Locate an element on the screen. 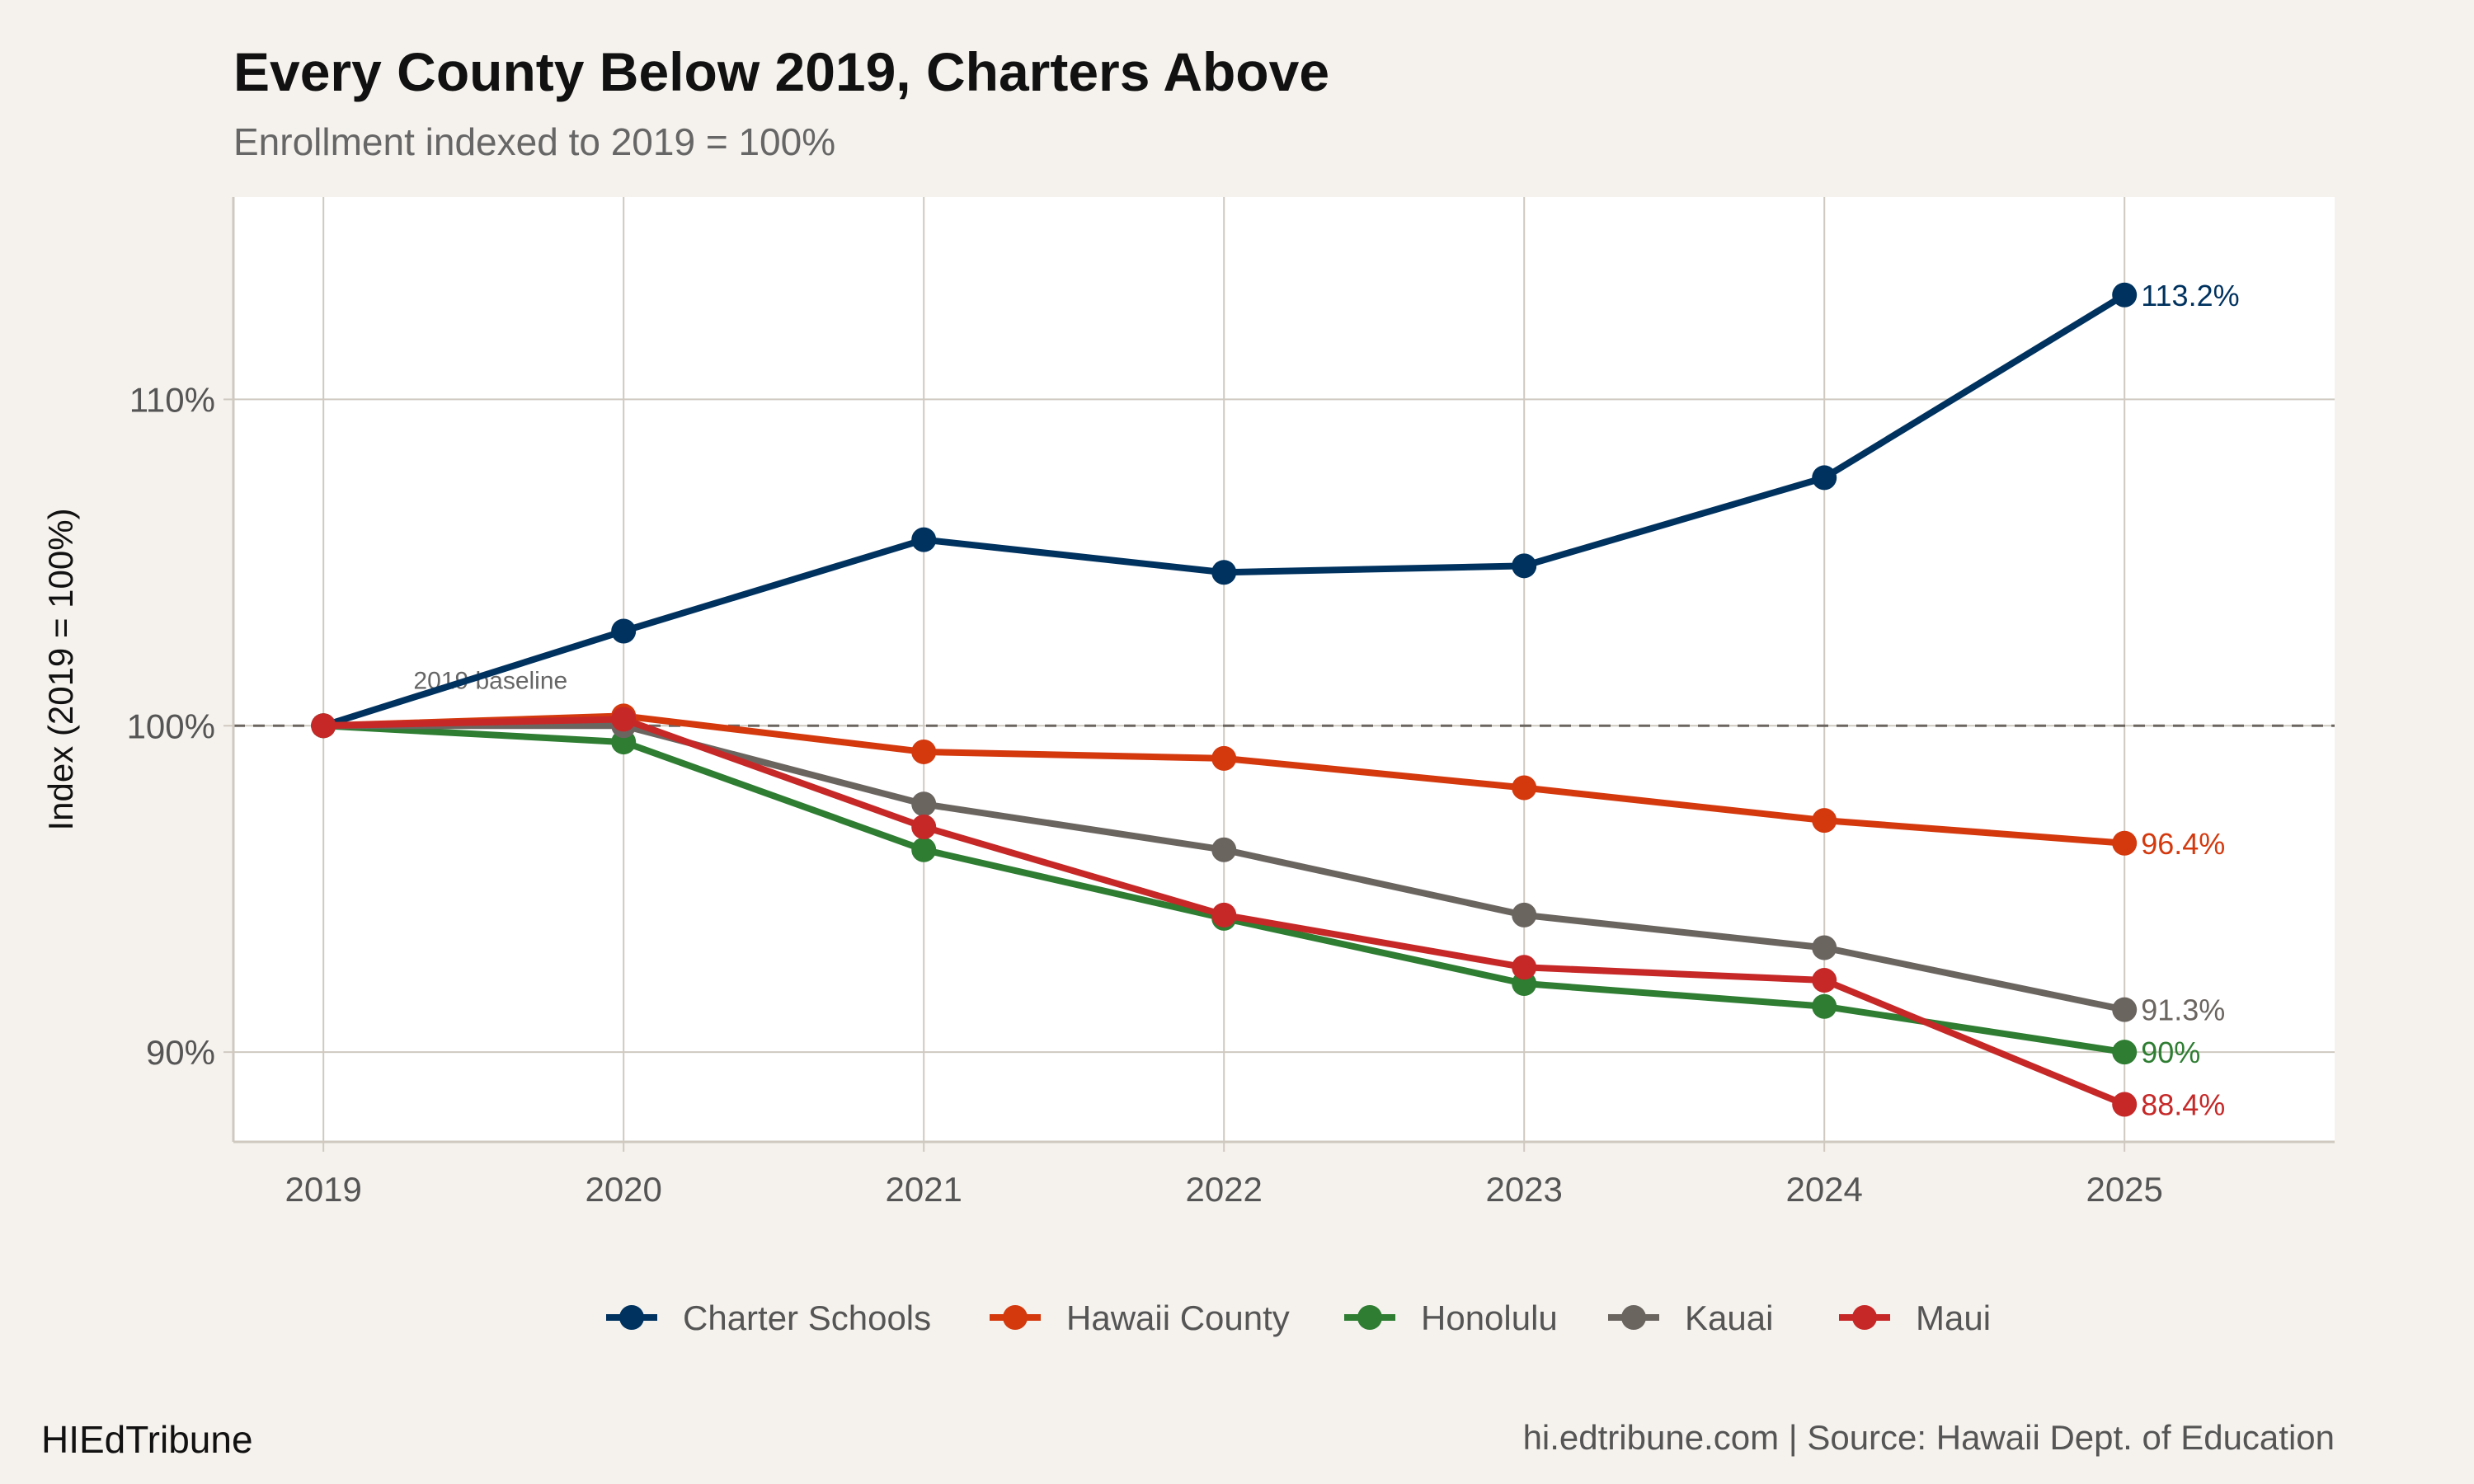 This screenshot has height=1484, width=2474. chart-title: Every County Below 2019, Charters Above is located at coordinates (781, 71).